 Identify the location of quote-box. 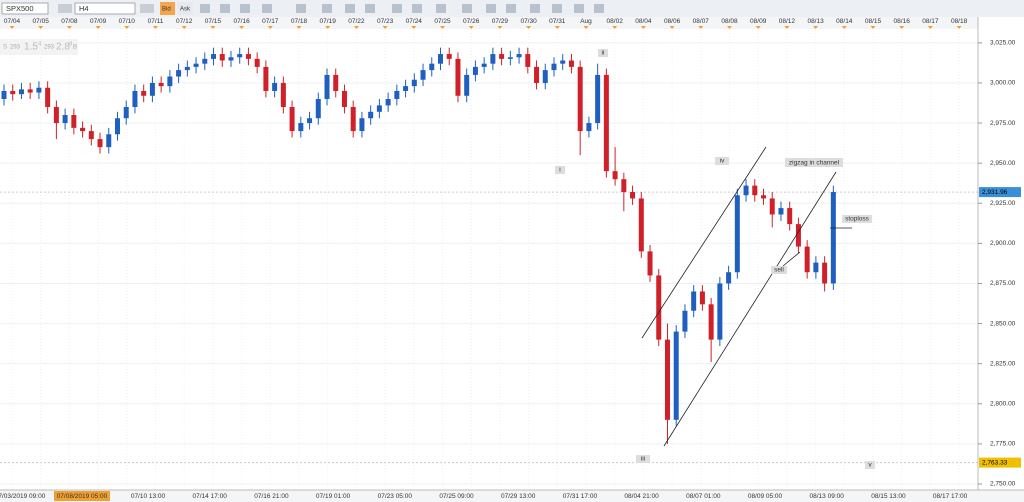
(39, 47).